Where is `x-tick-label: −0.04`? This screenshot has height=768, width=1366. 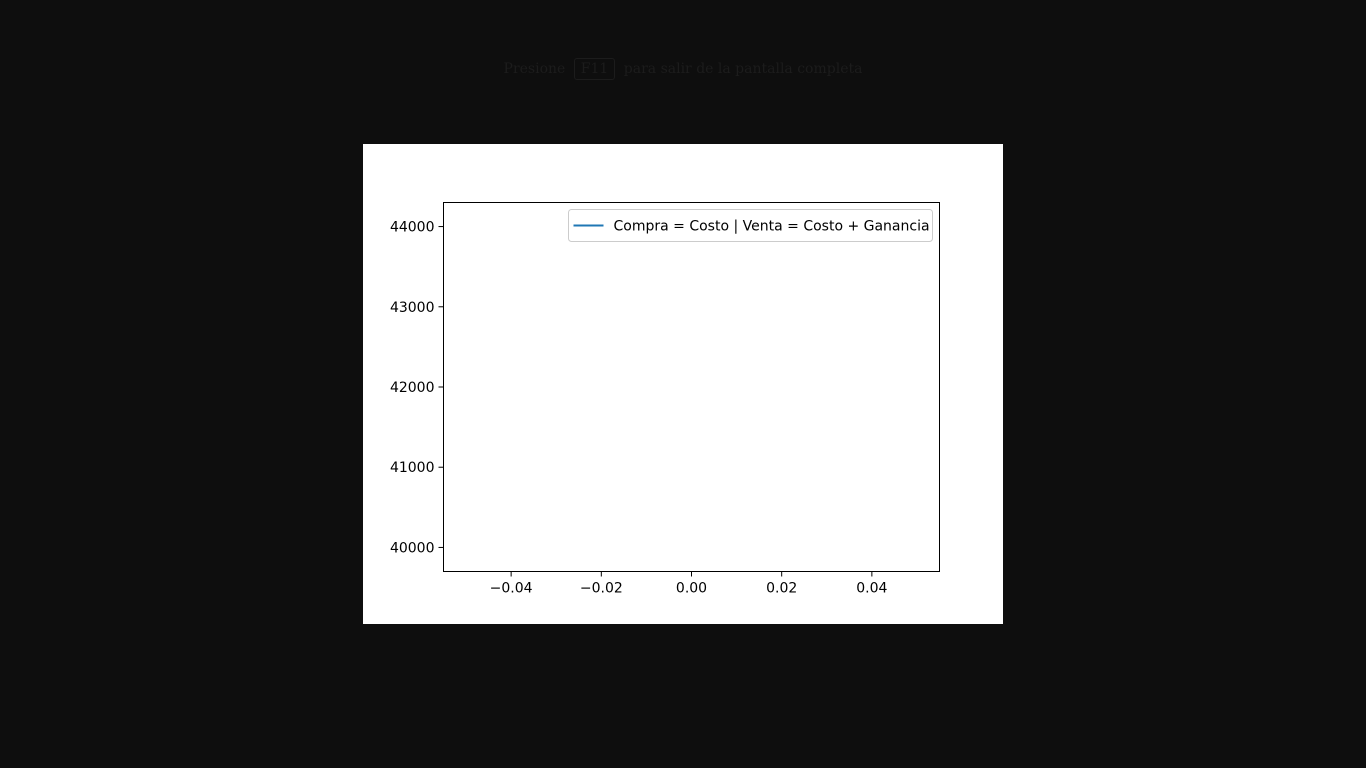 x-tick-label: −0.04 is located at coordinates (511, 589).